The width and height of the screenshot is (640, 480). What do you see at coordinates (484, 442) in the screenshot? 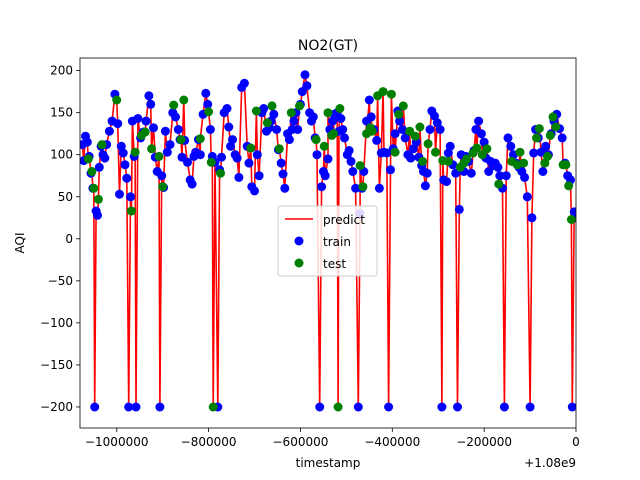
I see `x-tick-label: −200000` at bounding box center [484, 442].